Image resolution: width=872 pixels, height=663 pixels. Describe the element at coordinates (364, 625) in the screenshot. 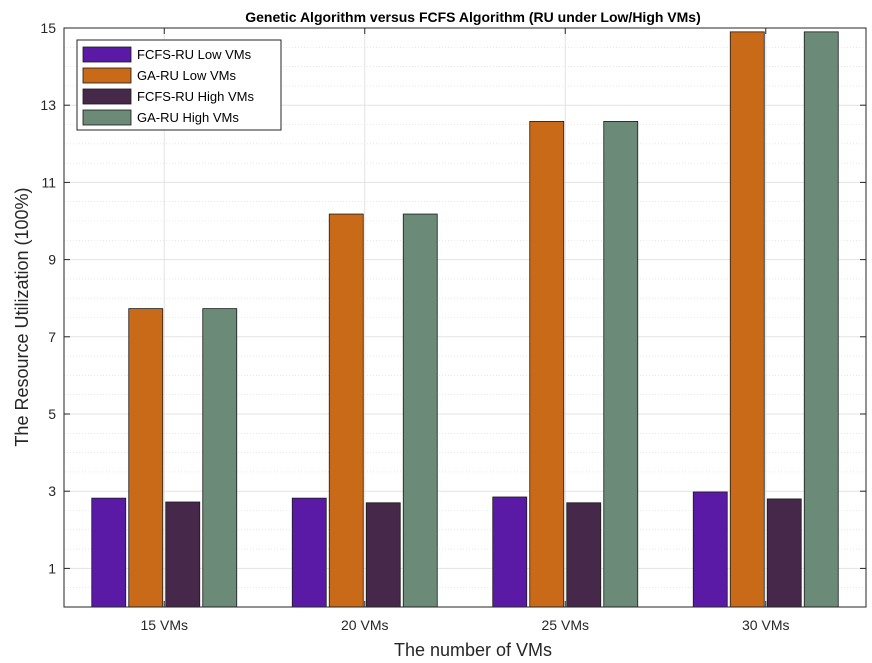

I see `x-tick-label: 20 VMs` at that location.